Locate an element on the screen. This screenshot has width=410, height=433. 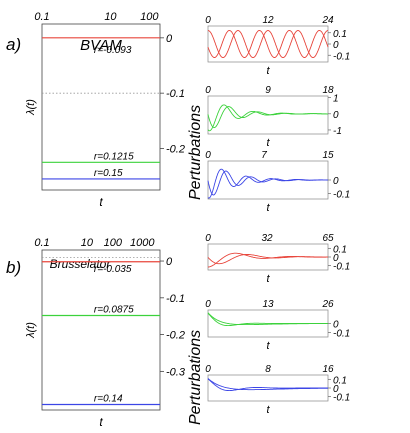
y-tick-label: 1 is located at coordinates (336, 99).